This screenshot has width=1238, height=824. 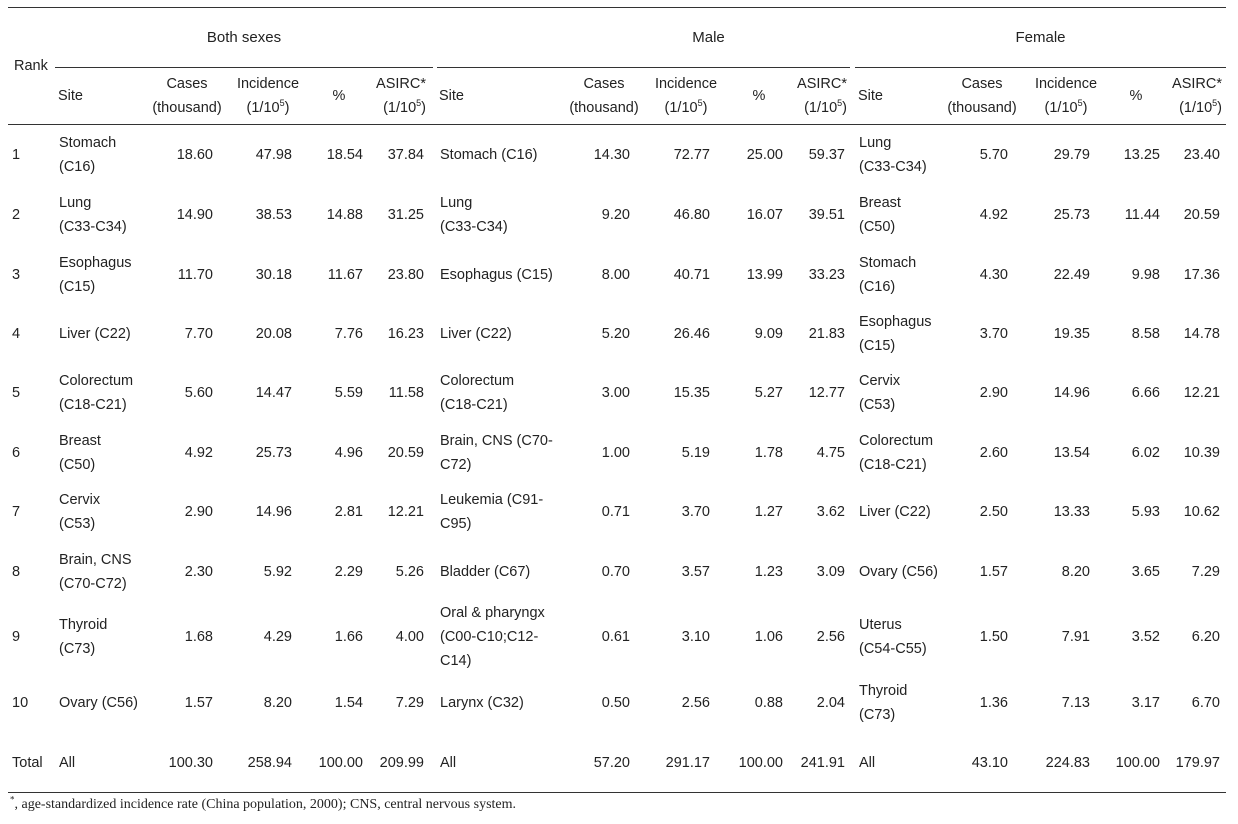 What do you see at coordinates (1186, 96) in the screenshot?
I see `asirc-header-female: ASIRC* (1/105)` at bounding box center [1186, 96].